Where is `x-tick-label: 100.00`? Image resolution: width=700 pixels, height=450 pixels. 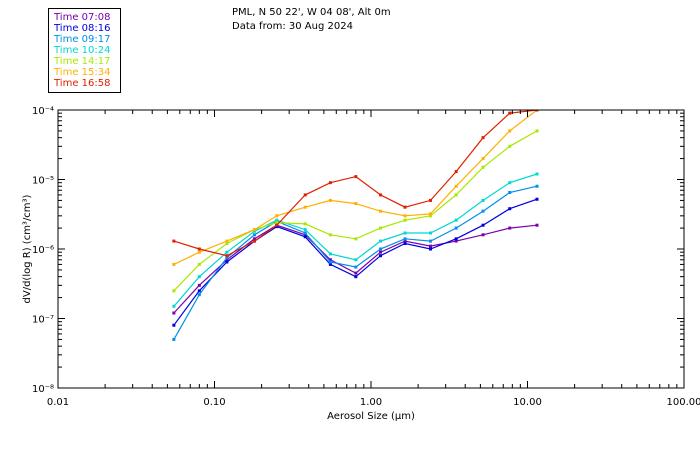
x-tick-label: 100.00 is located at coordinates (683, 402).